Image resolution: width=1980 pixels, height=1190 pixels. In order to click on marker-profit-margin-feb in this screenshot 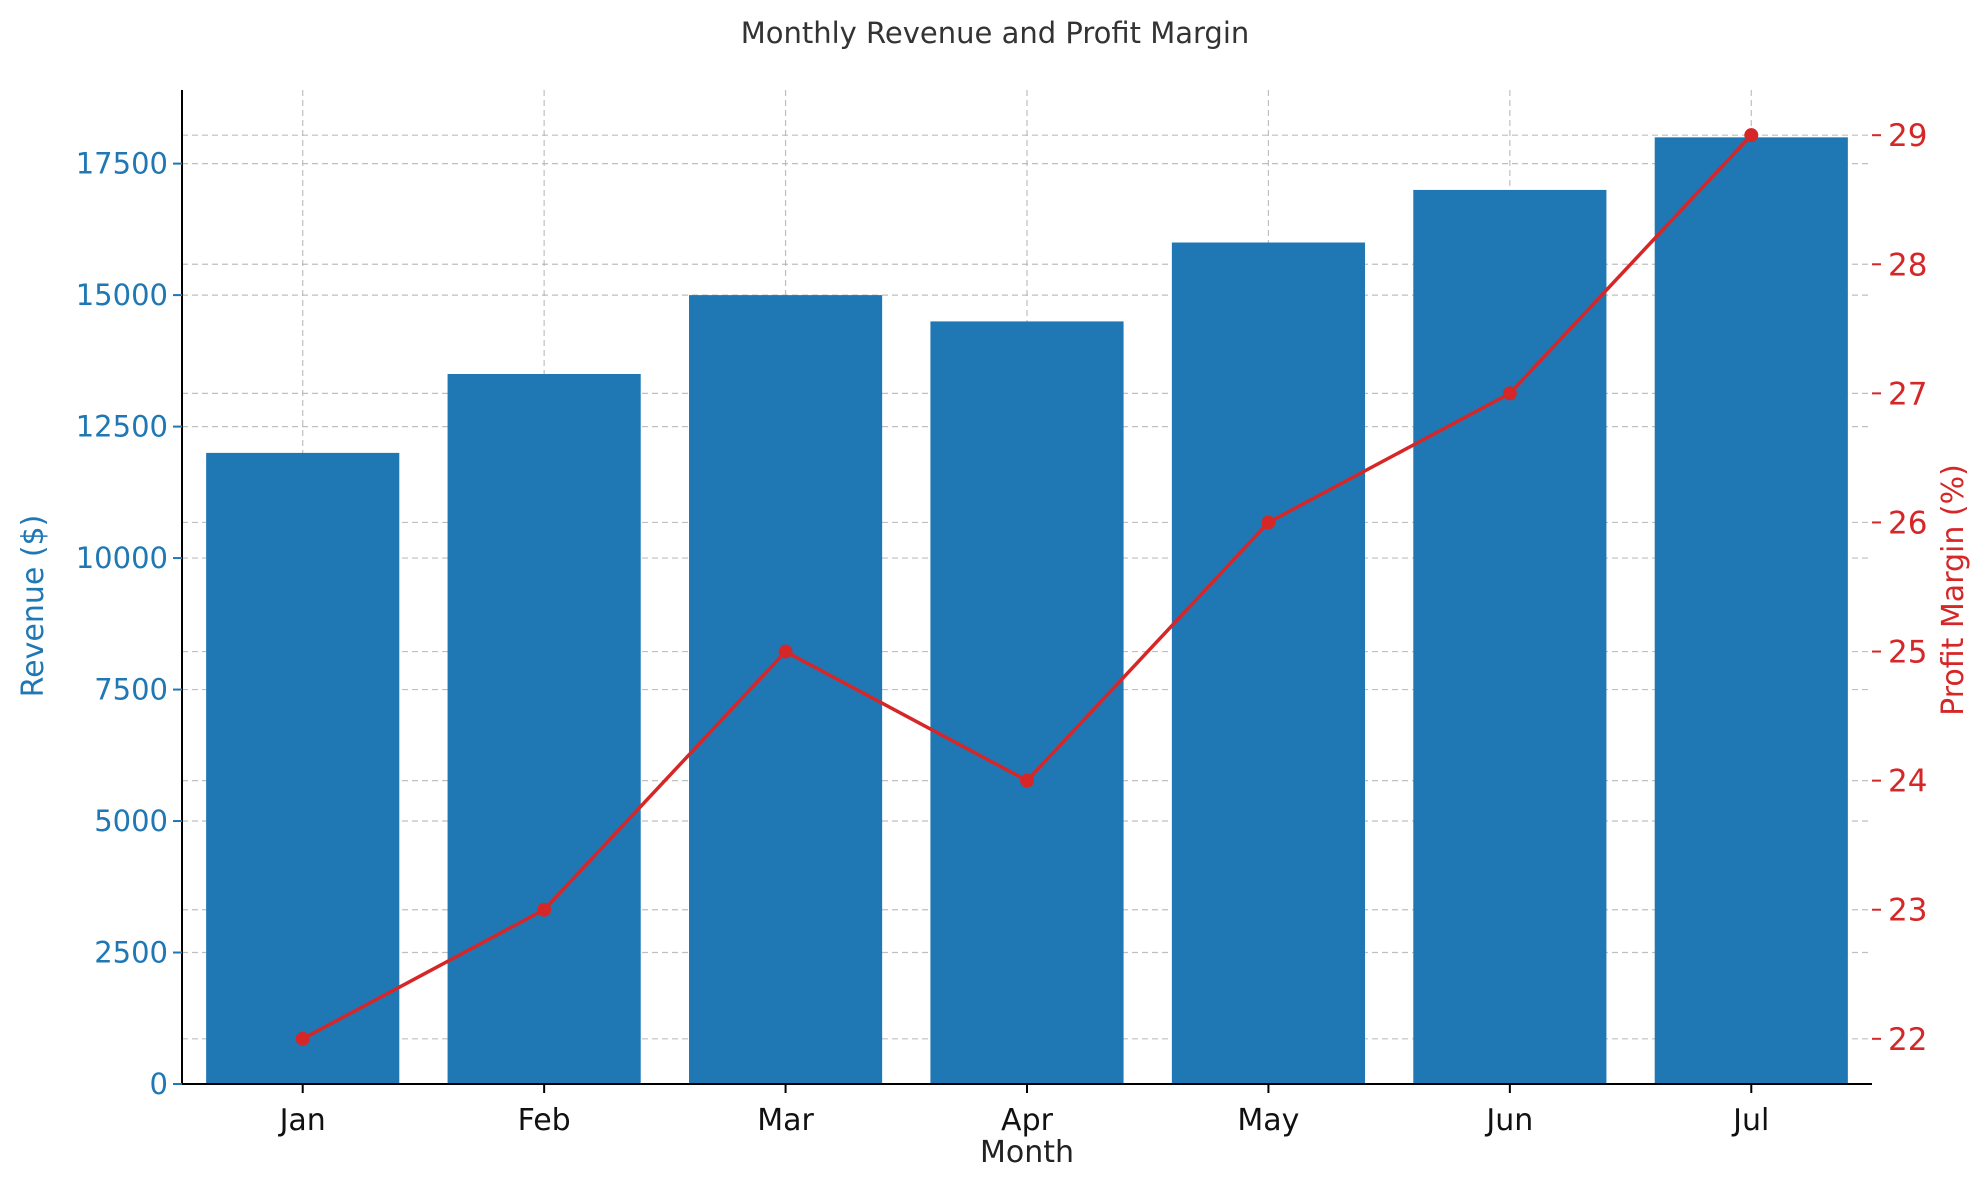, I will do `click(544, 909)`.